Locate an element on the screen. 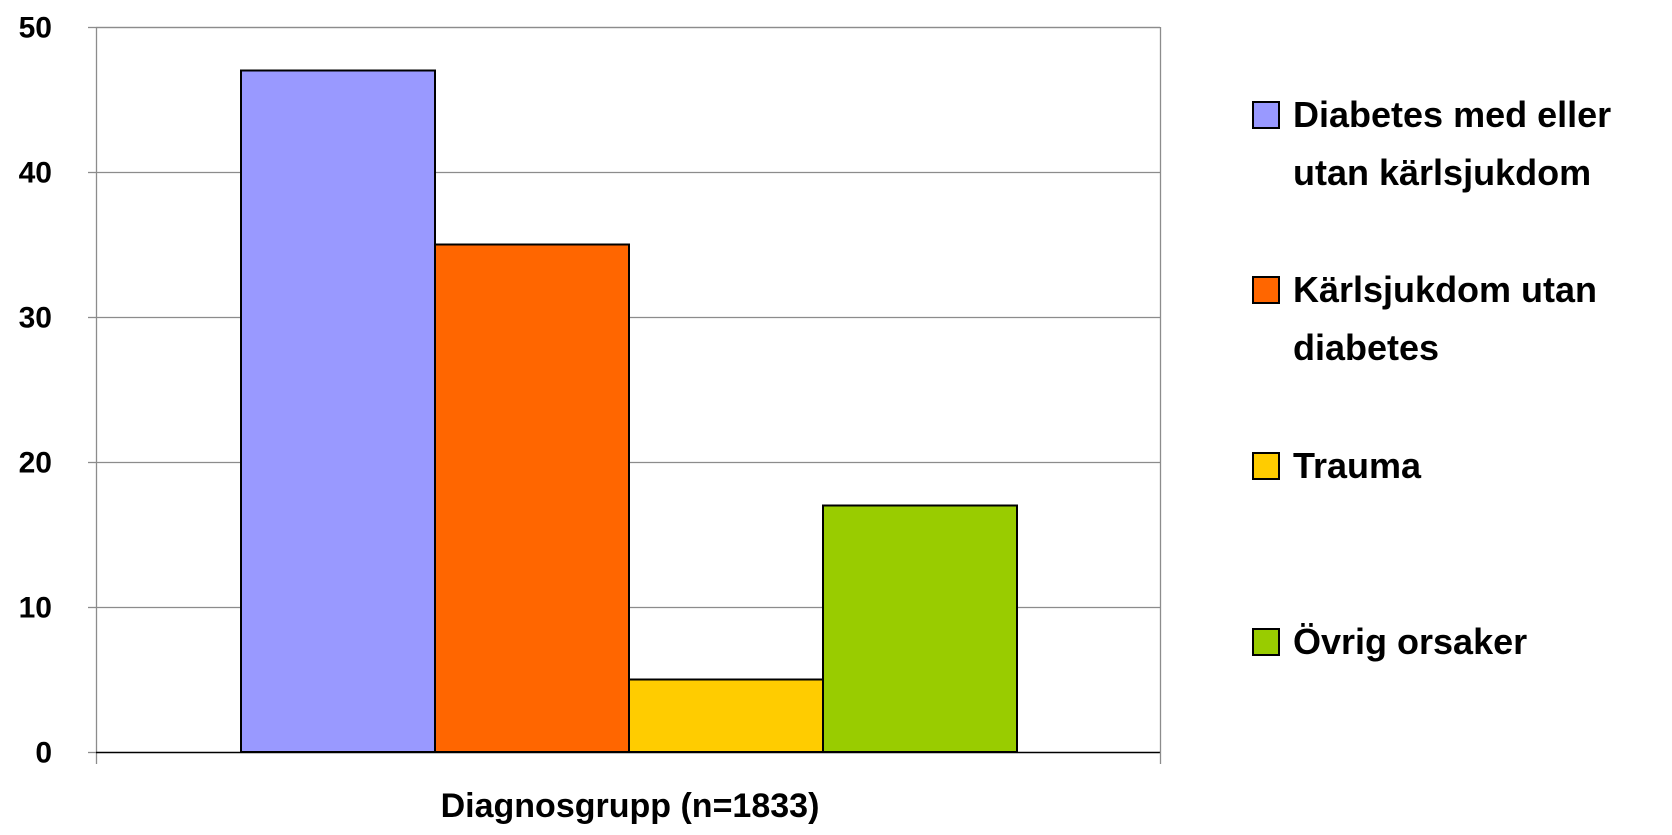 The image size is (1672, 835). legend-label: Kärlsjukdom utan diabetes is located at coordinates (1445, 318).